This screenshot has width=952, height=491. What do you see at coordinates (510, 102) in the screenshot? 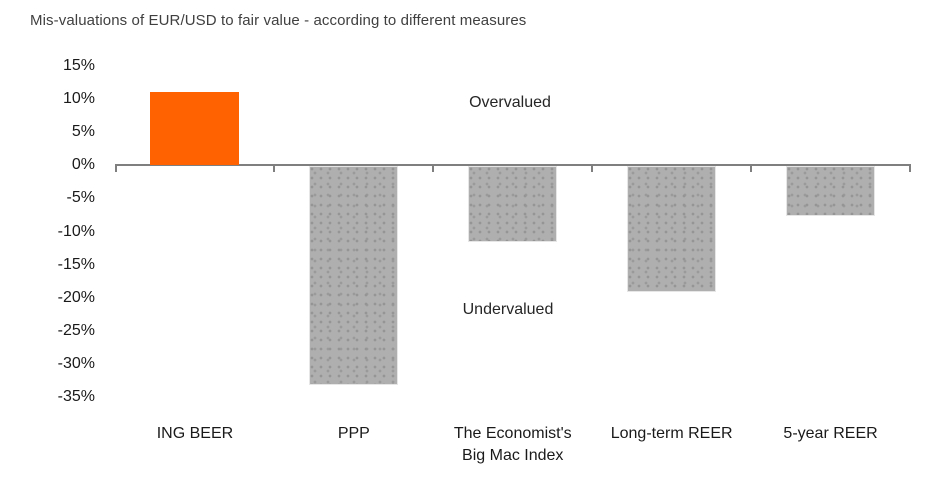
I see `annotation-overvalued: Overvalued` at bounding box center [510, 102].